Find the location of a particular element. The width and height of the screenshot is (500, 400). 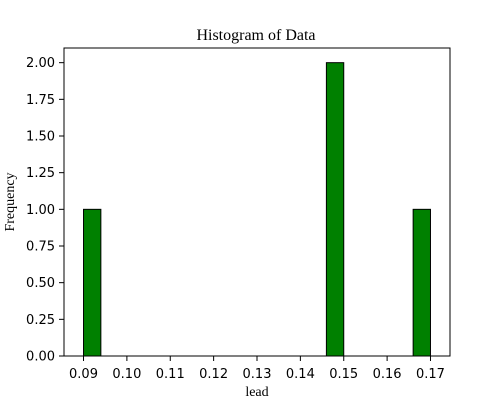

x-tick-label: 0.14 is located at coordinates (300, 374).